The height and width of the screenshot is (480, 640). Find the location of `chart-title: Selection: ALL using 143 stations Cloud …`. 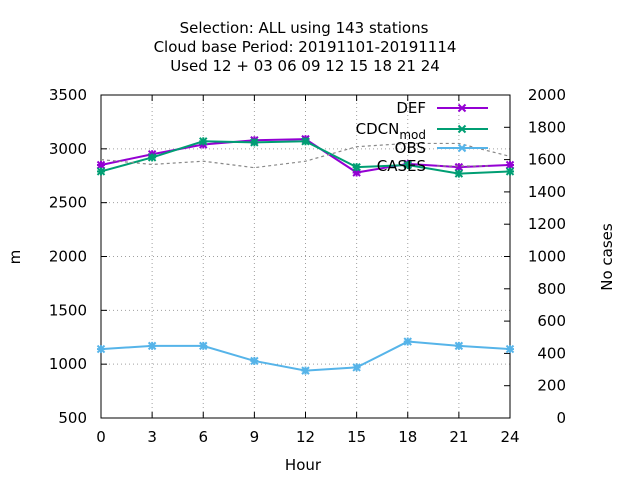

chart-title: Selection: ALL using 143 stations Cloud … is located at coordinates (305, 47).